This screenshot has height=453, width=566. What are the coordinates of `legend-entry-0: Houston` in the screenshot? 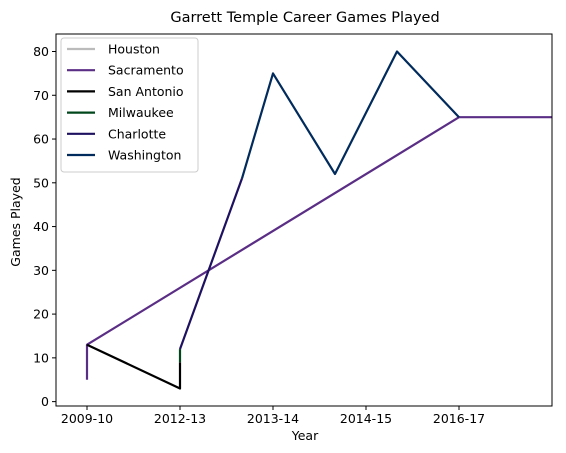 It's located at (134, 49).